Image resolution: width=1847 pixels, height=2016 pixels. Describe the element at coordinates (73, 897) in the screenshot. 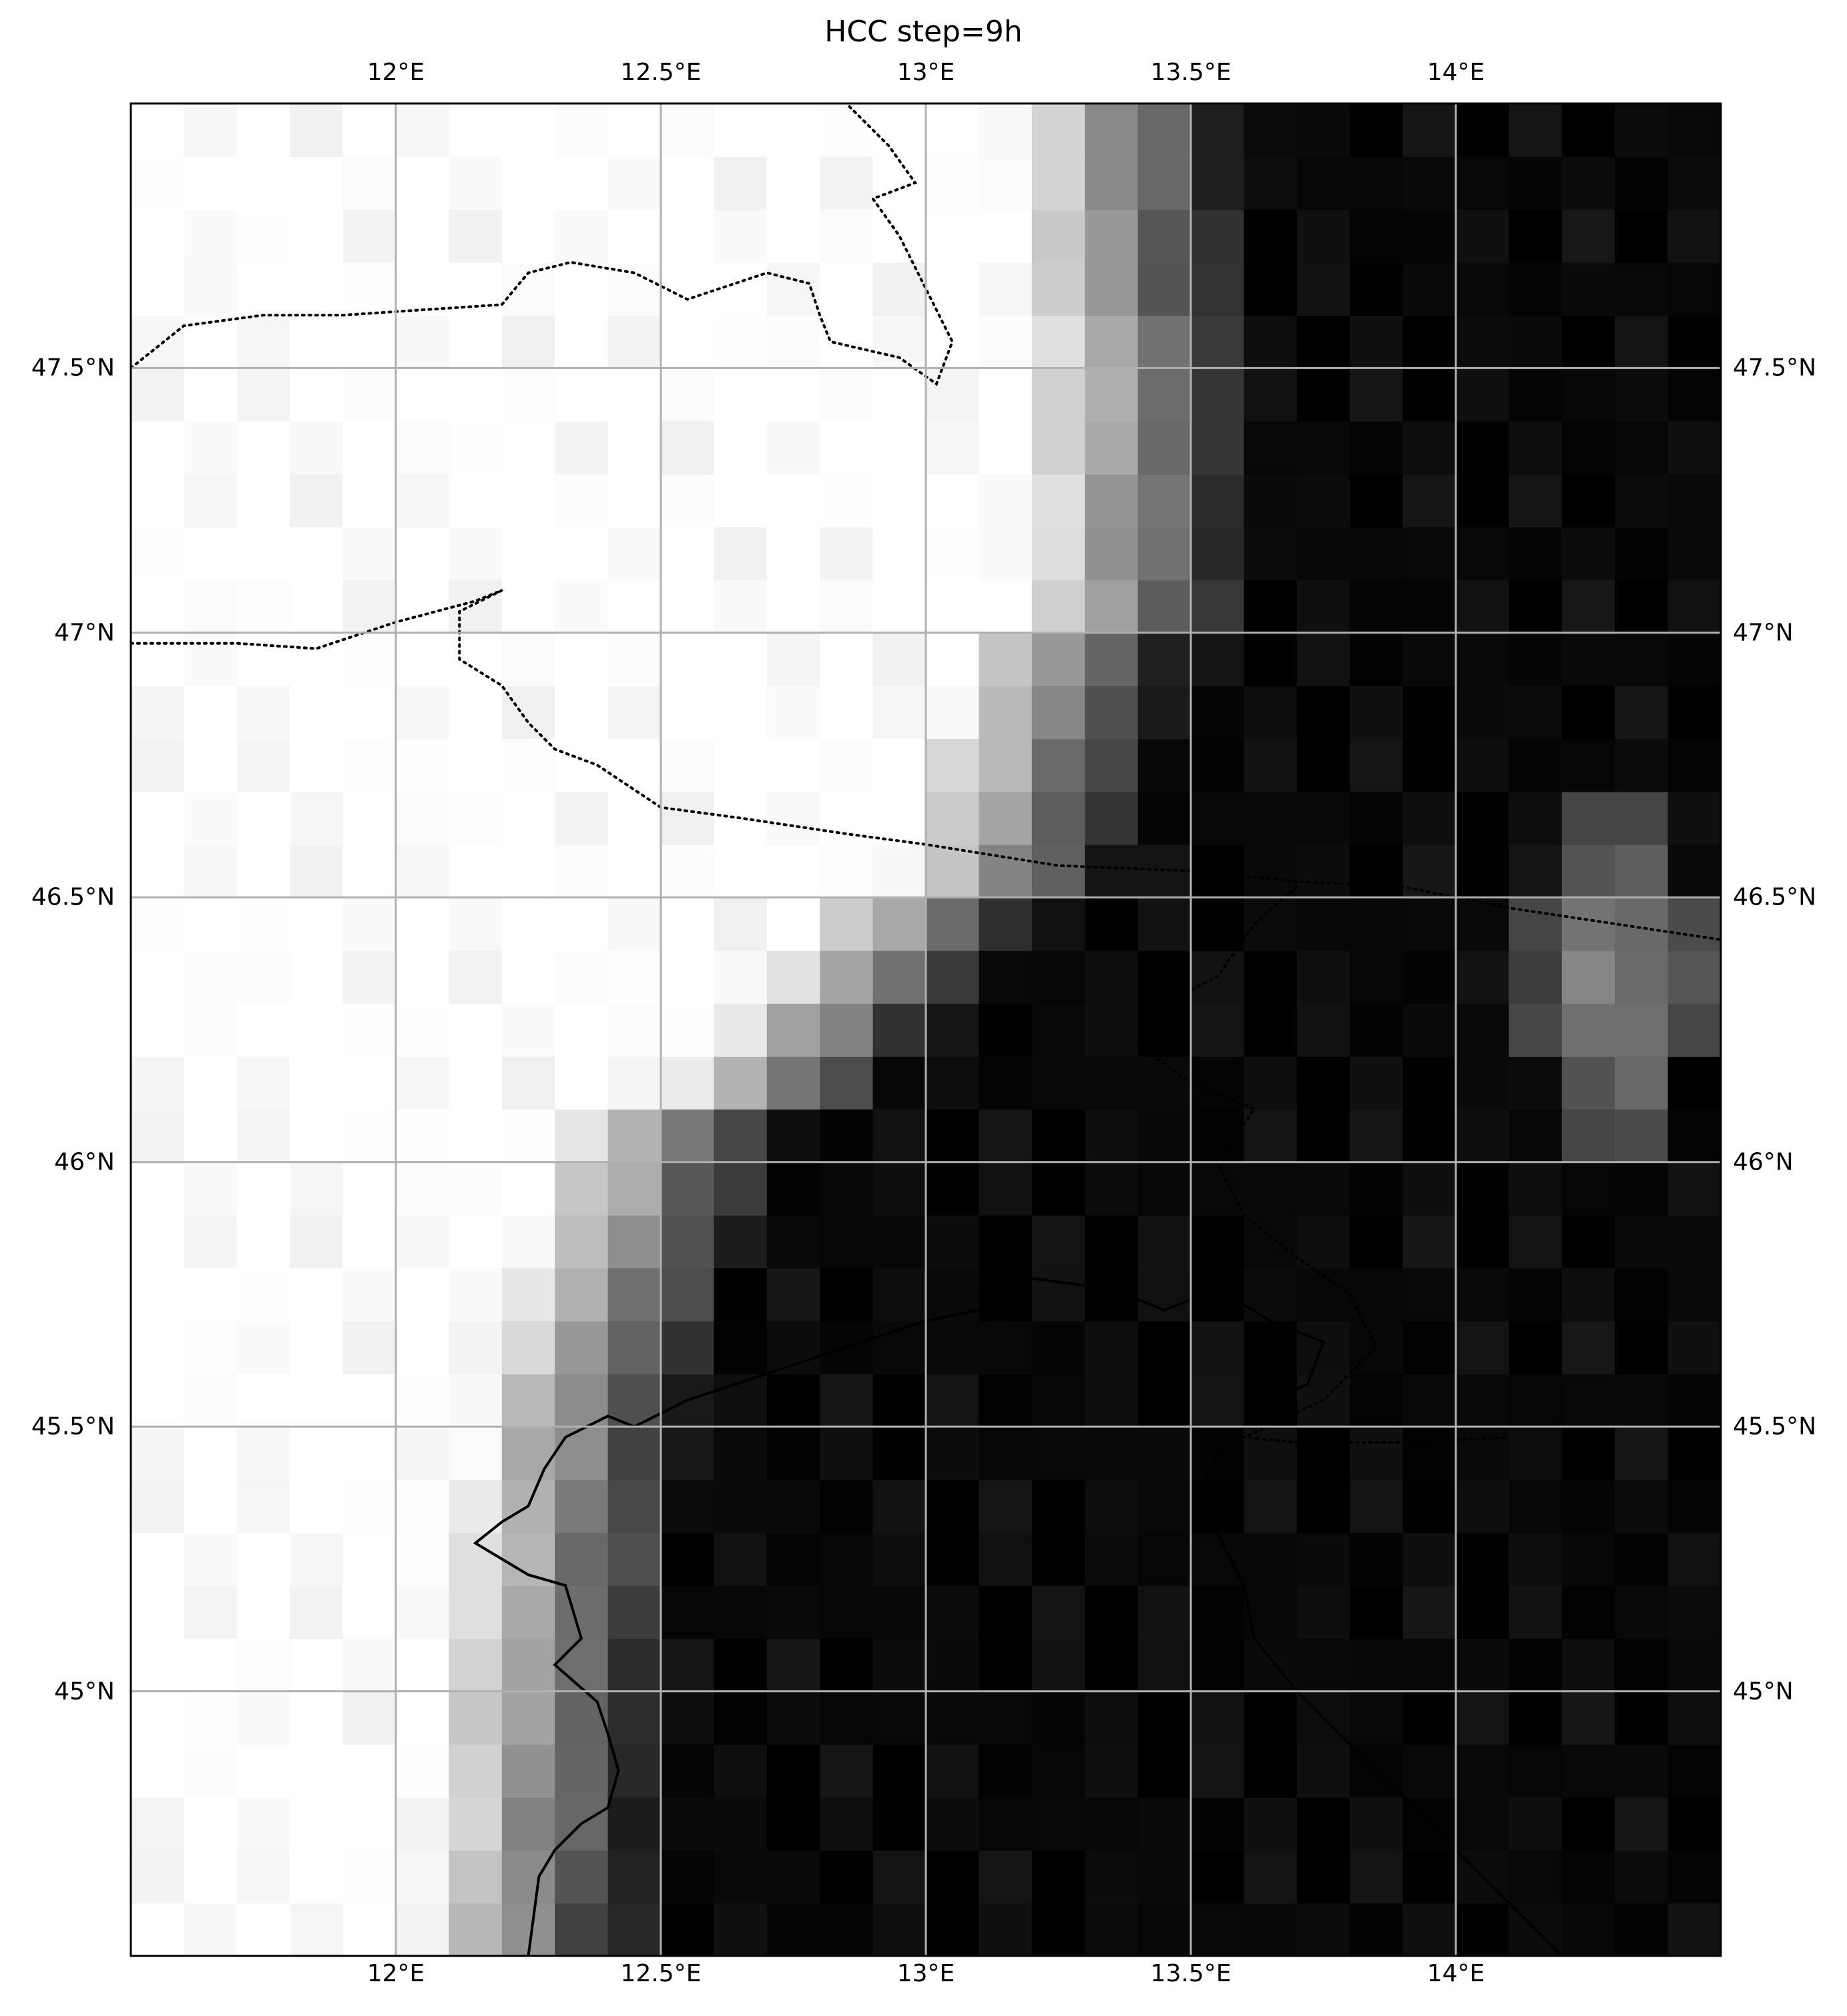

I see `y-tick-label-left: 46.5°N` at that location.